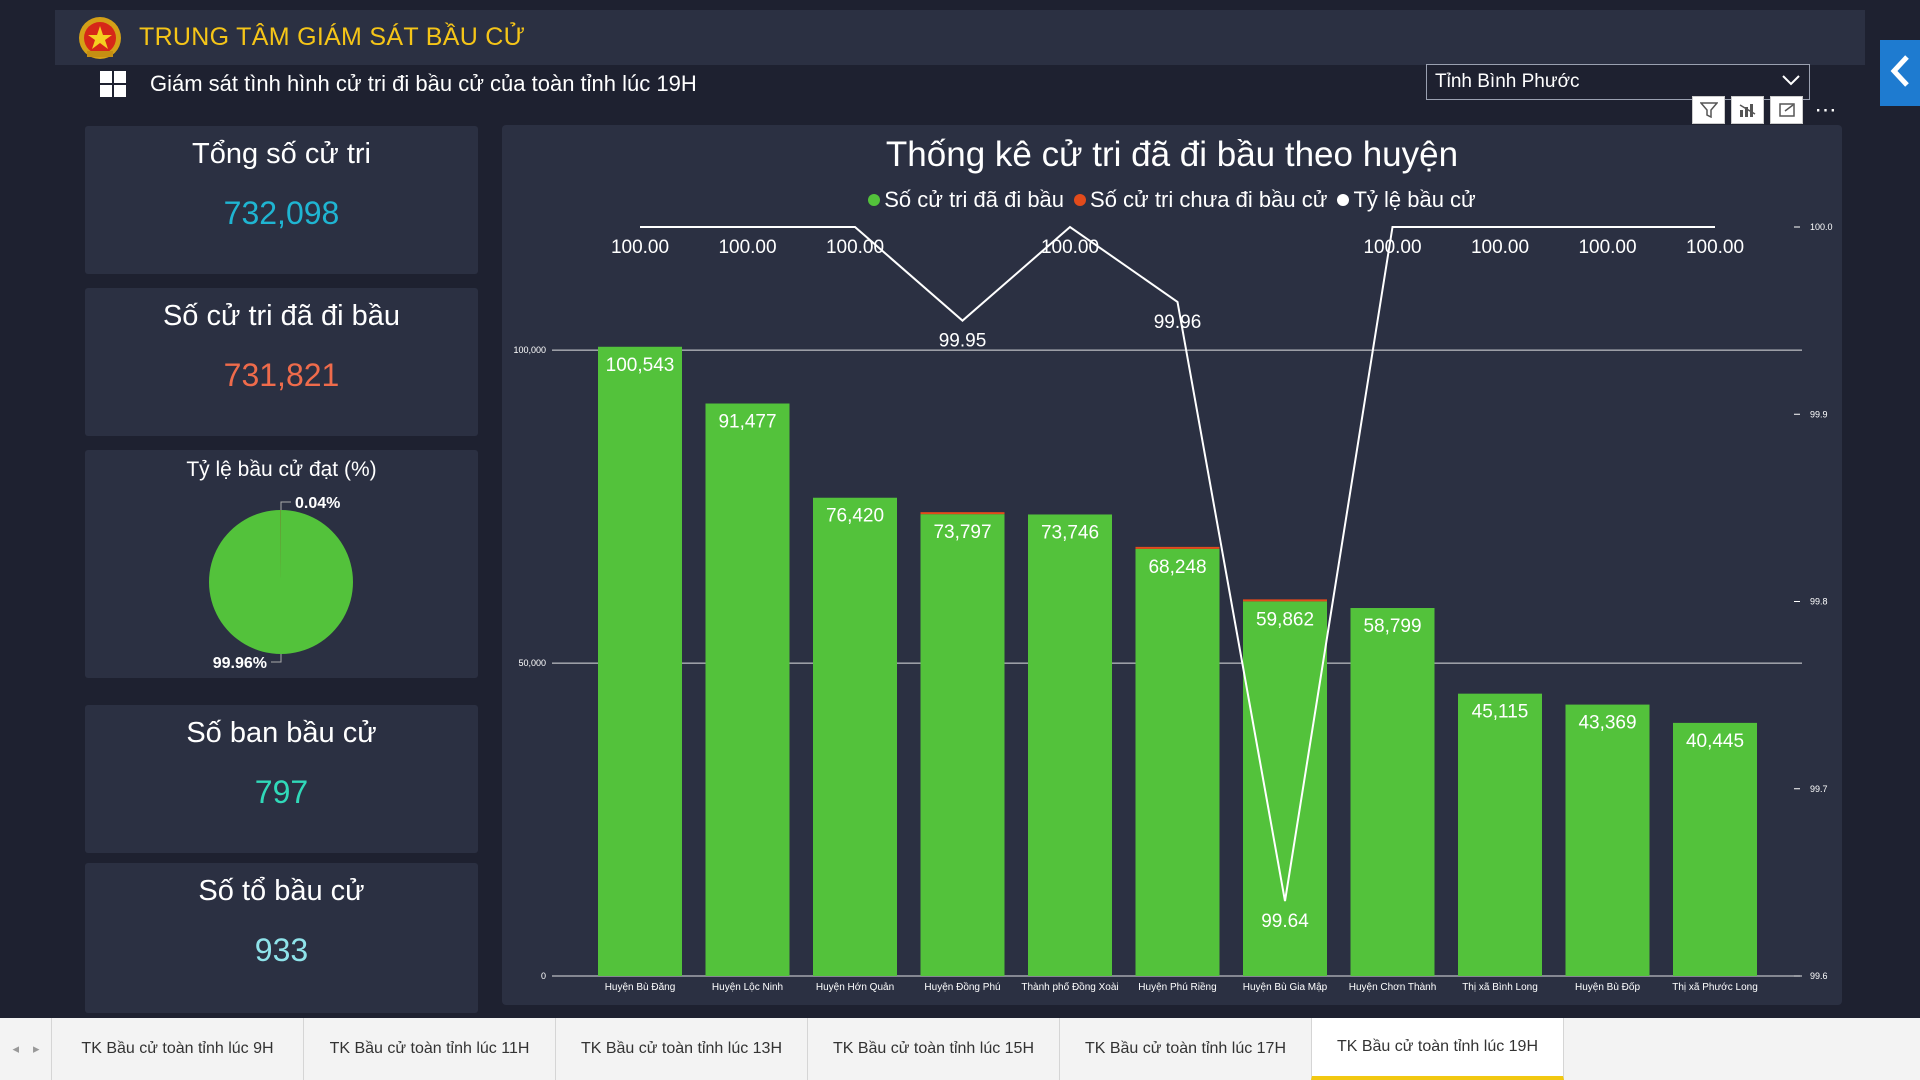 This screenshot has height=1080, width=1920. What do you see at coordinates (281, 733) in the screenshot?
I see `card-title: Số ban bầu cử` at bounding box center [281, 733].